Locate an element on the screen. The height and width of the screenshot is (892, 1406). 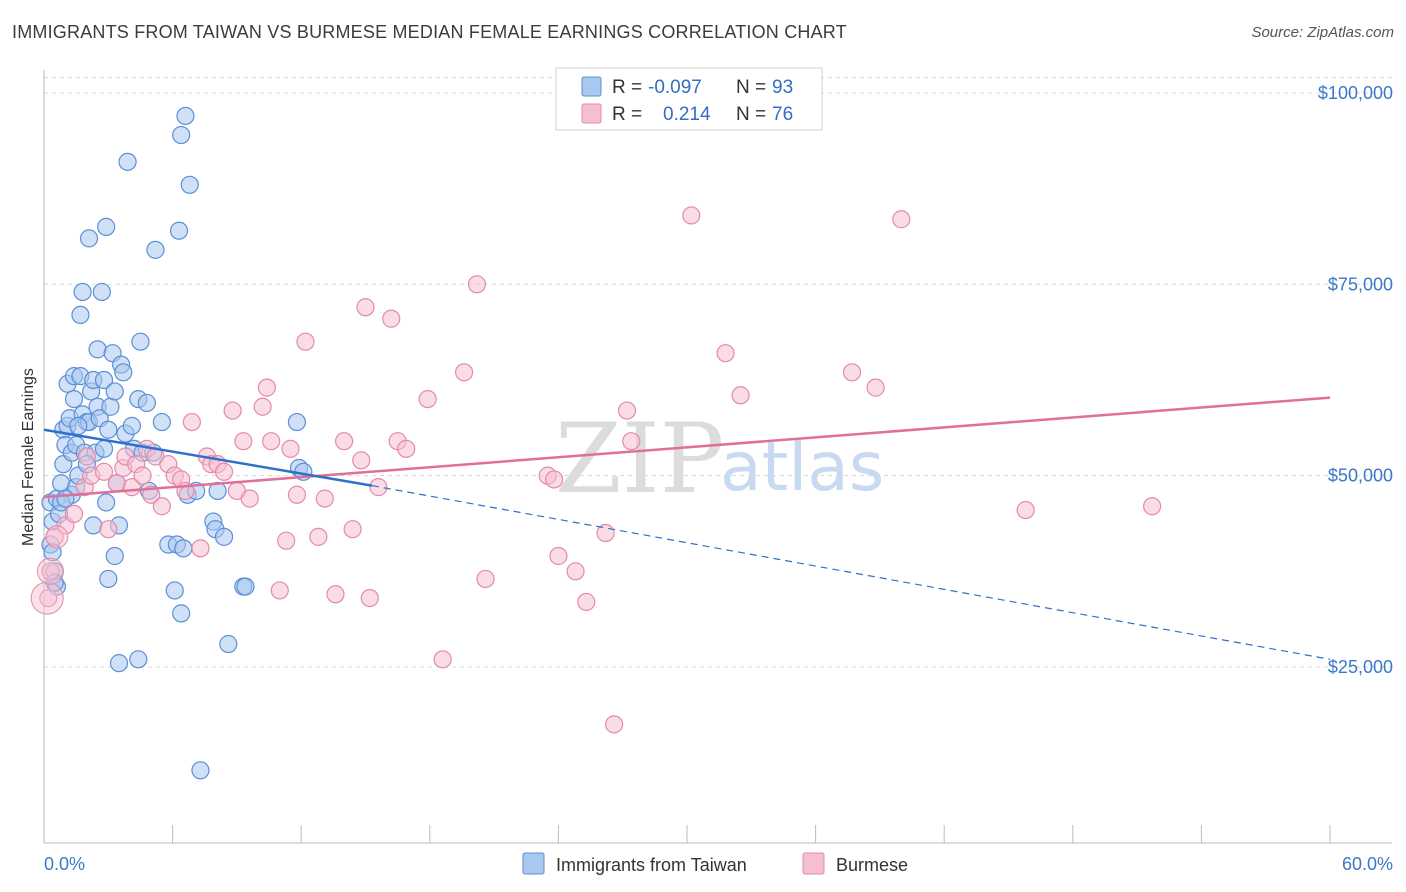
correlation-legend: R = -0.097 N = 93 R = 0.214 N = 76 is located at coordinates (689, 99).